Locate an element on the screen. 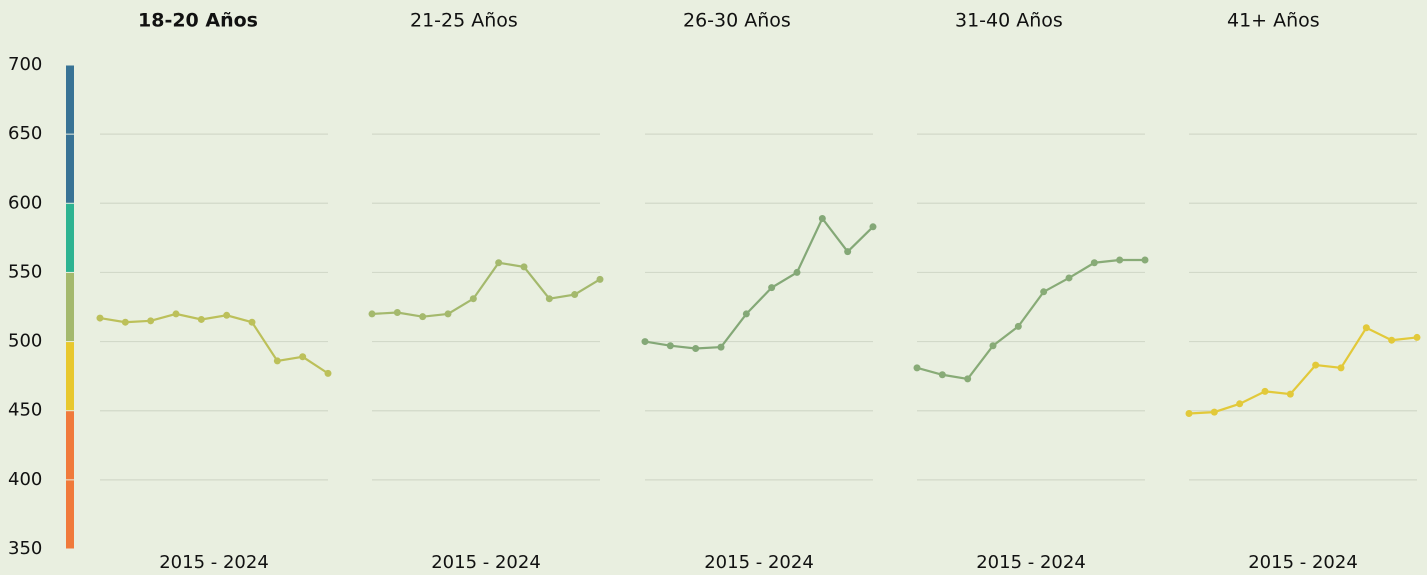 This screenshot has width=1427, height=575. panel-title: 26-30 Años is located at coordinates (737, 21).